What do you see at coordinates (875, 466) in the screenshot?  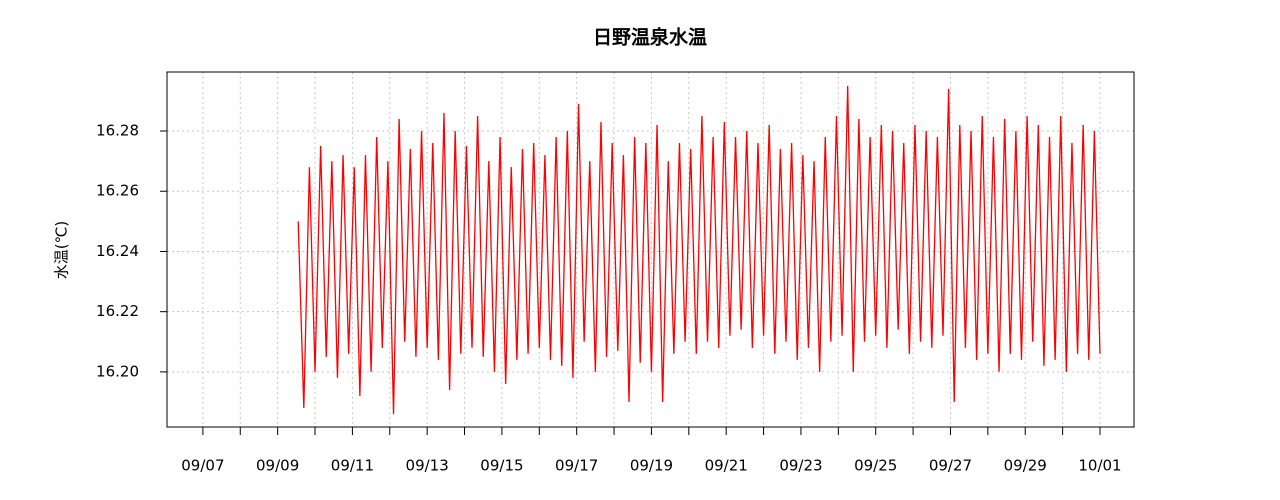 I see `x-tick-label: 09/25` at bounding box center [875, 466].